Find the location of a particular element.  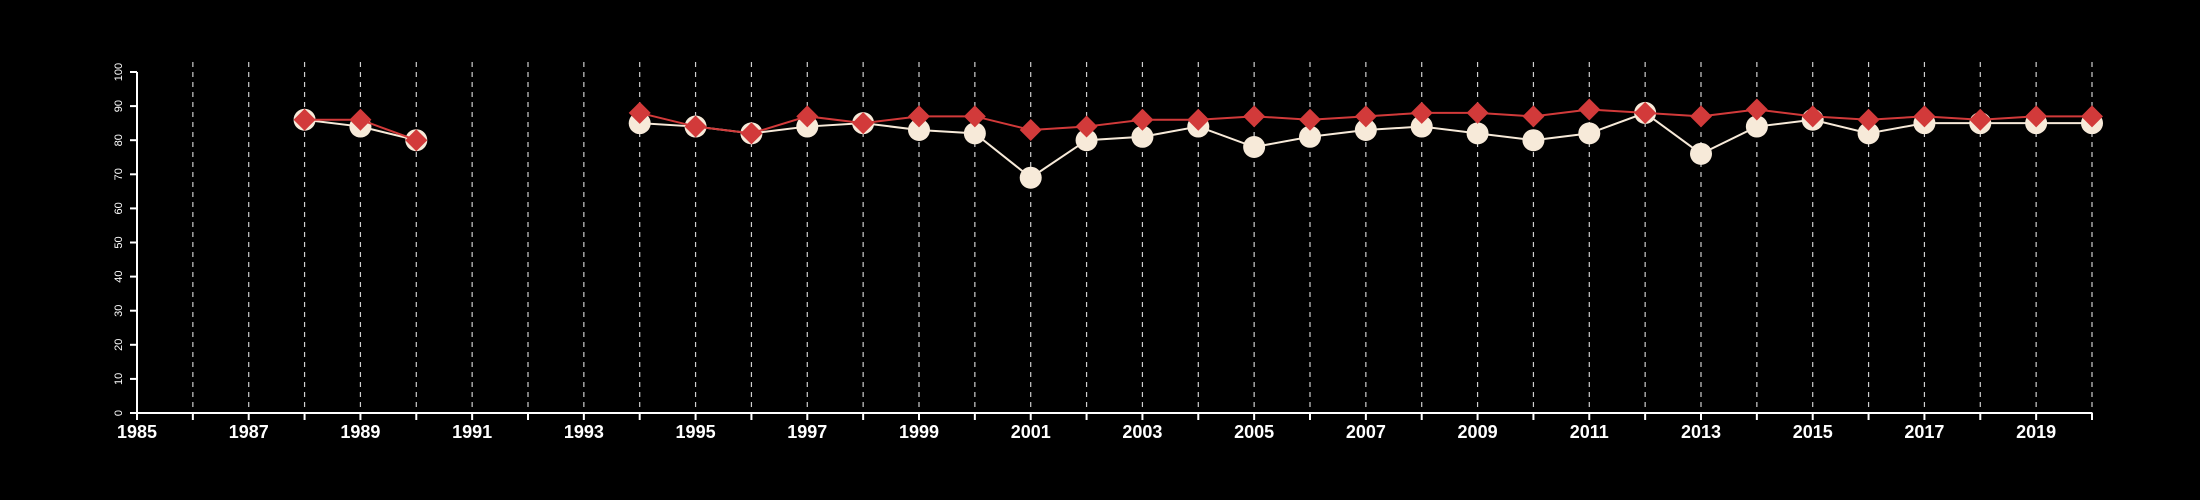

series-2-point-1995 is located at coordinates (695, 126).